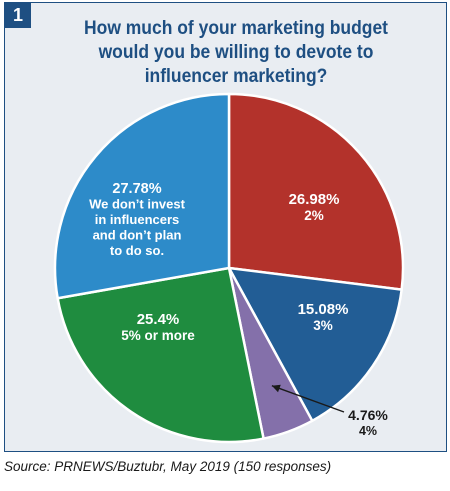  I want to click on slice-category-label: 4%, so click(368, 431).